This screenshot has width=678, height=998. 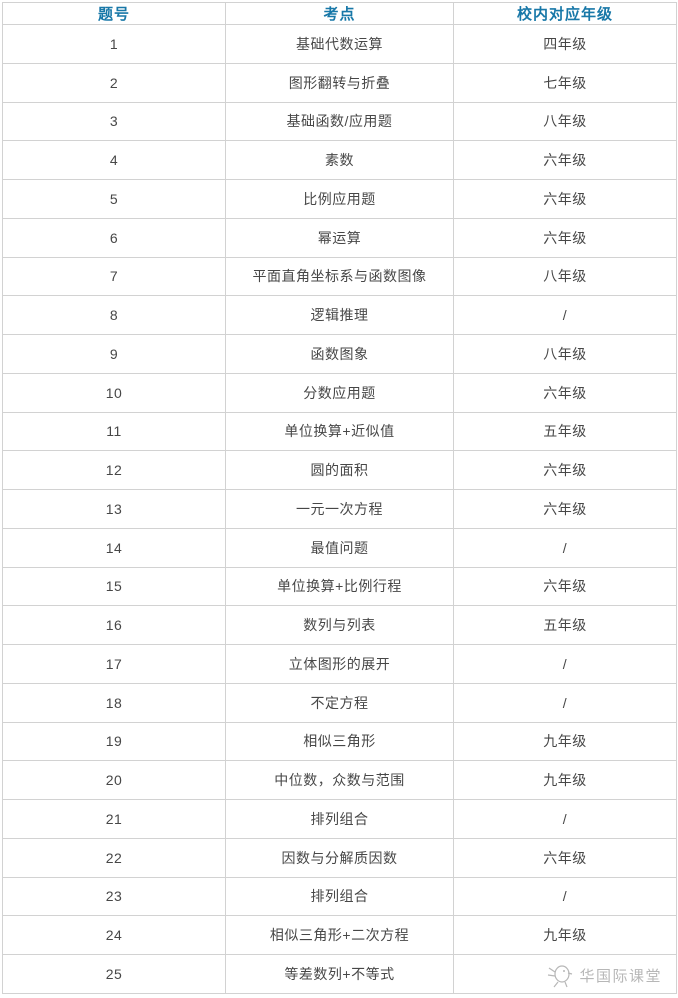 I want to click on table-row: 13 一元一次方程 六年级, so click(x=339, y=509).